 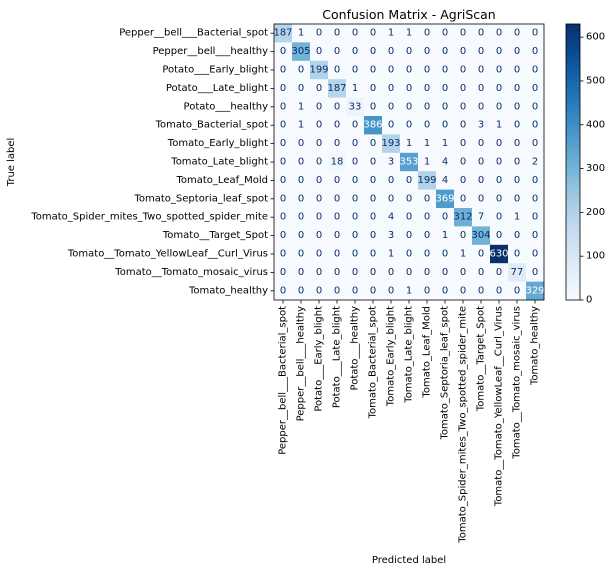 What do you see at coordinates (391, 356) in the screenshot?
I see `x-tick-label: Tomato_Early_blight` at bounding box center [391, 356].